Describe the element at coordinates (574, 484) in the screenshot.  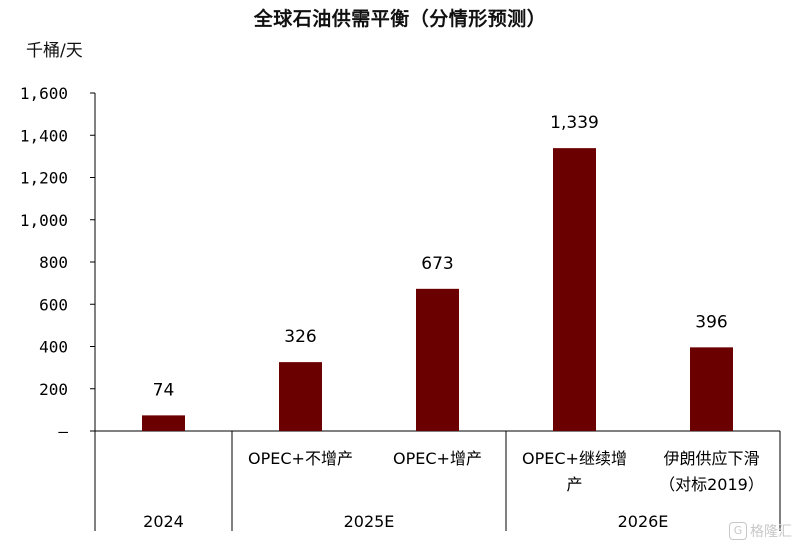
I see `x-category-label: 产` at that location.